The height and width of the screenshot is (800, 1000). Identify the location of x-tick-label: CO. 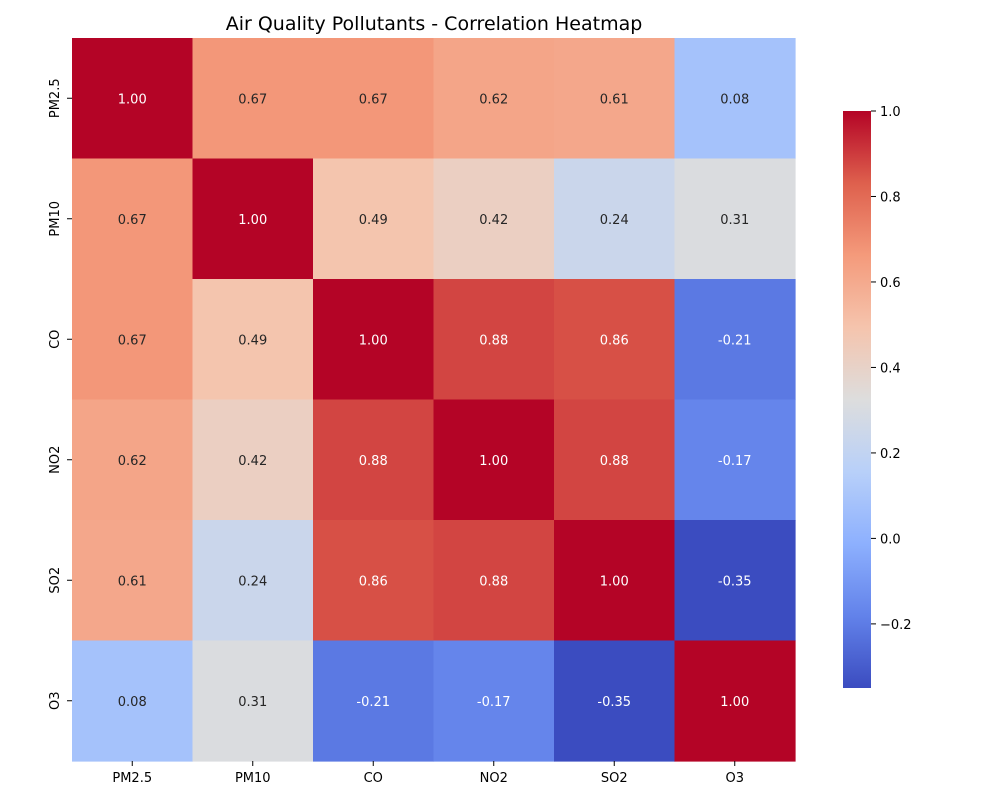
(373, 778).